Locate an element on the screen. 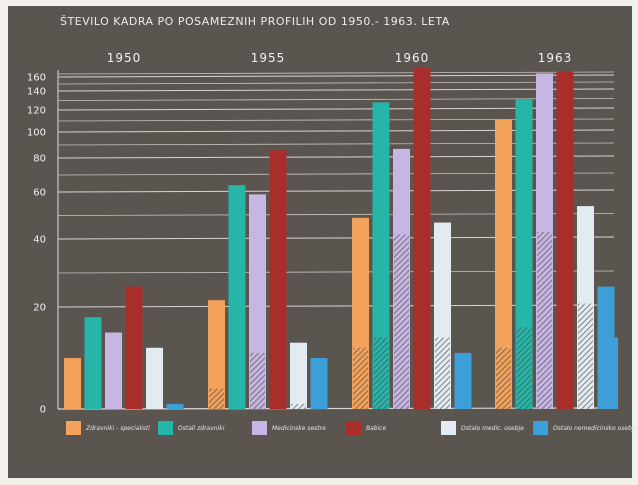 This screenshot has width=638, height=485. y-tick-label: 100 is located at coordinates (36, 133).